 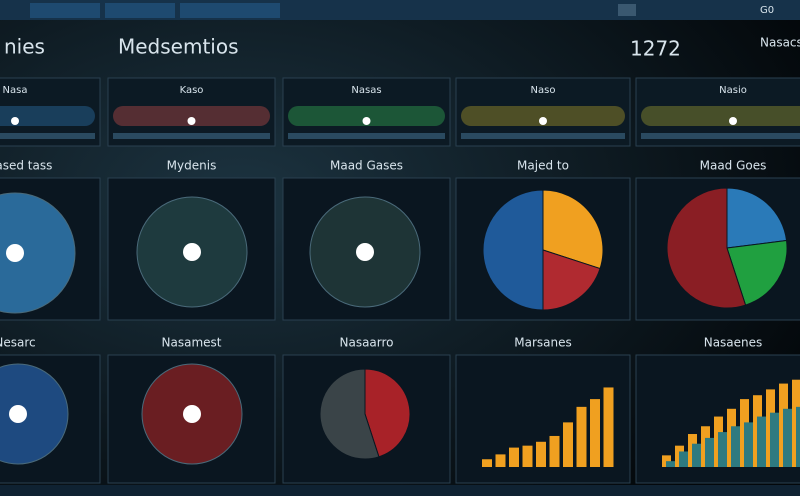 What do you see at coordinates (24, 47) in the screenshot?
I see `header-left: nies` at bounding box center [24, 47].